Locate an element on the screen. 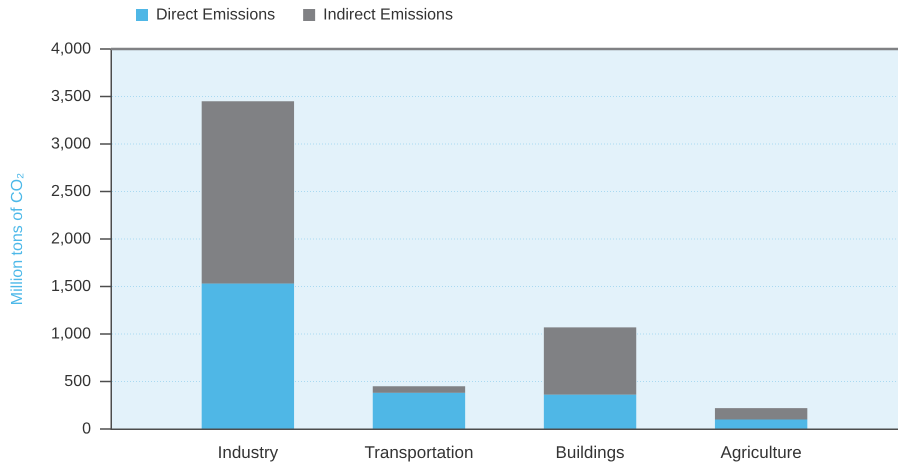 The height and width of the screenshot is (471, 898). y-tick-label: 3,500 is located at coordinates (71, 96).